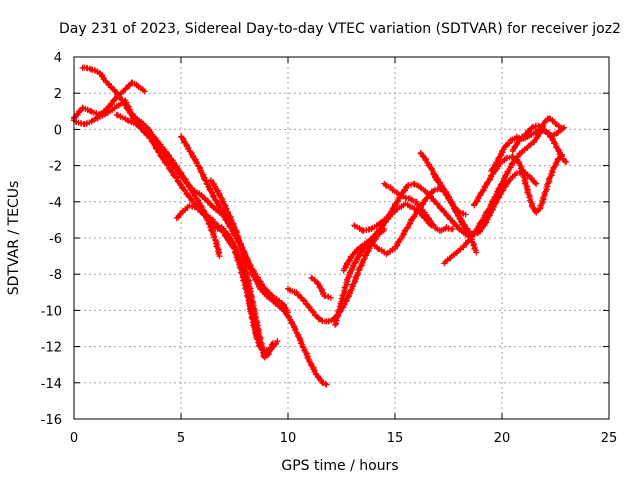 The height and width of the screenshot is (480, 640). Describe the element at coordinates (288, 438) in the screenshot. I see `x-tick-label: 10` at that location.